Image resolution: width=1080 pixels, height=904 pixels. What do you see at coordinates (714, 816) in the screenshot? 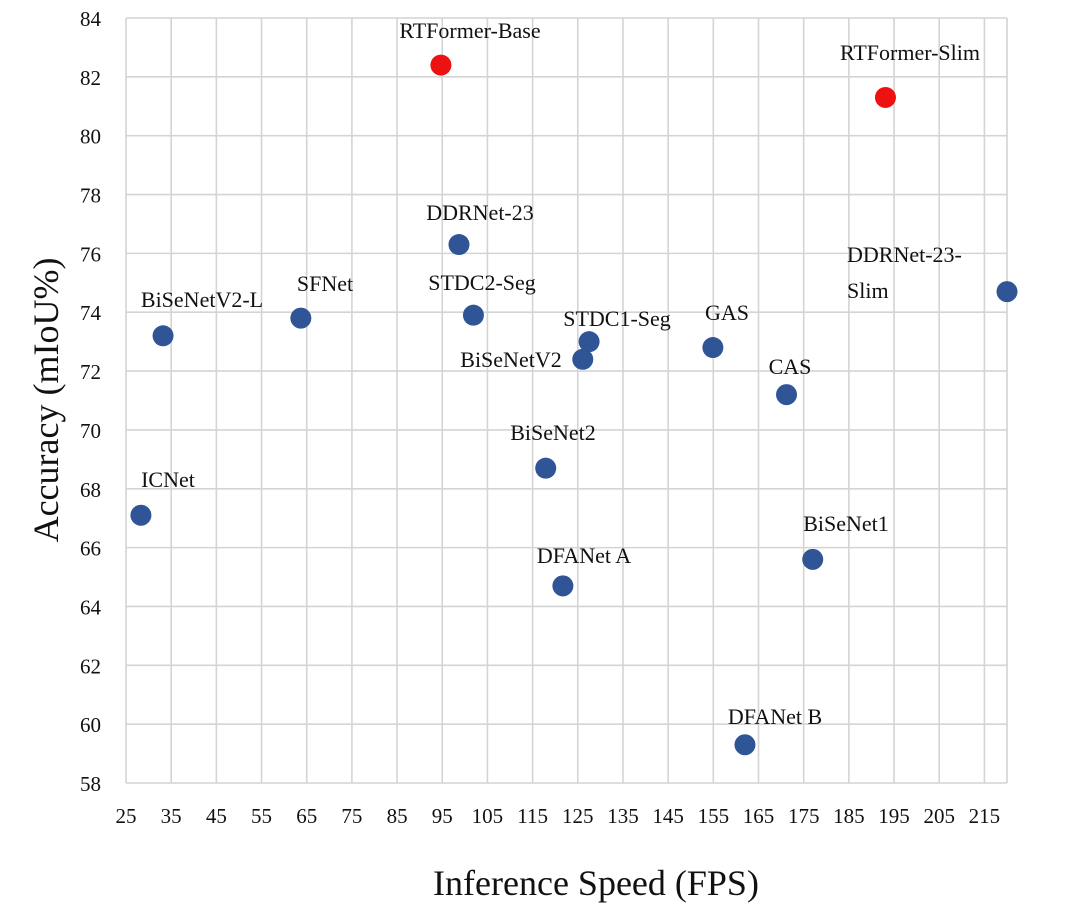
I see `x-tick-label: 155` at bounding box center [714, 816].